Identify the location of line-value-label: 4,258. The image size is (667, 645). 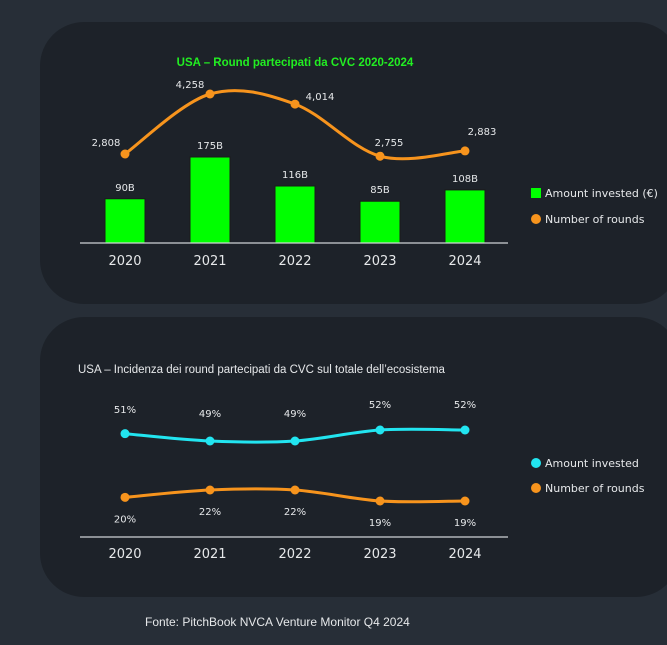
(190, 85).